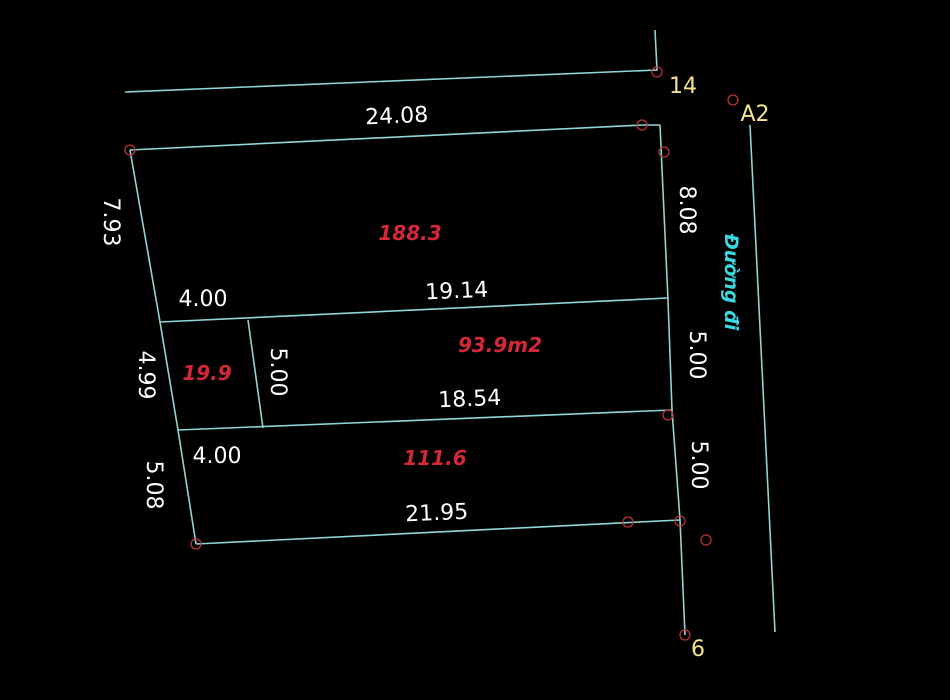 This screenshot has height=700, width=950. I want to click on area-small-plot: 19.9, so click(206, 373).